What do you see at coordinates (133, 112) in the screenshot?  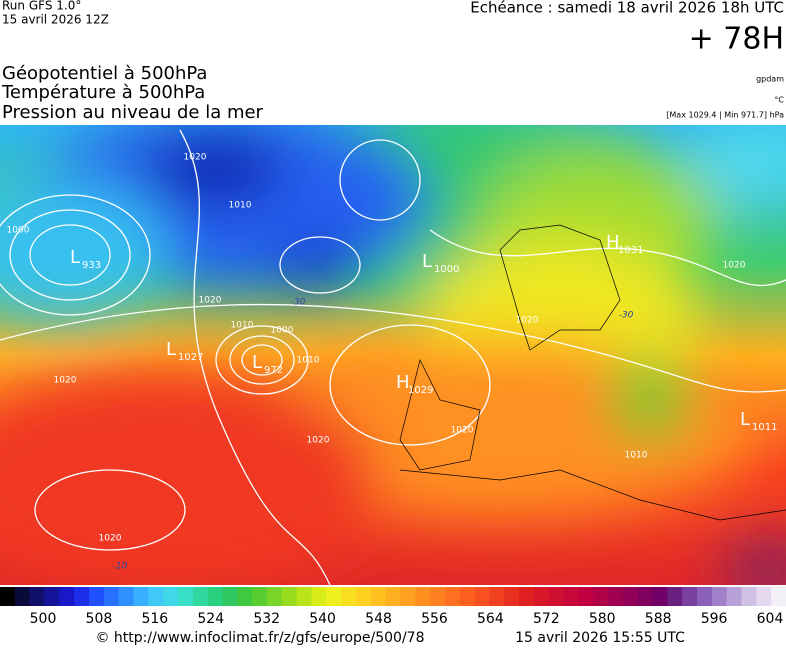 I see `field-name: Pression au niveau de la mer` at bounding box center [133, 112].